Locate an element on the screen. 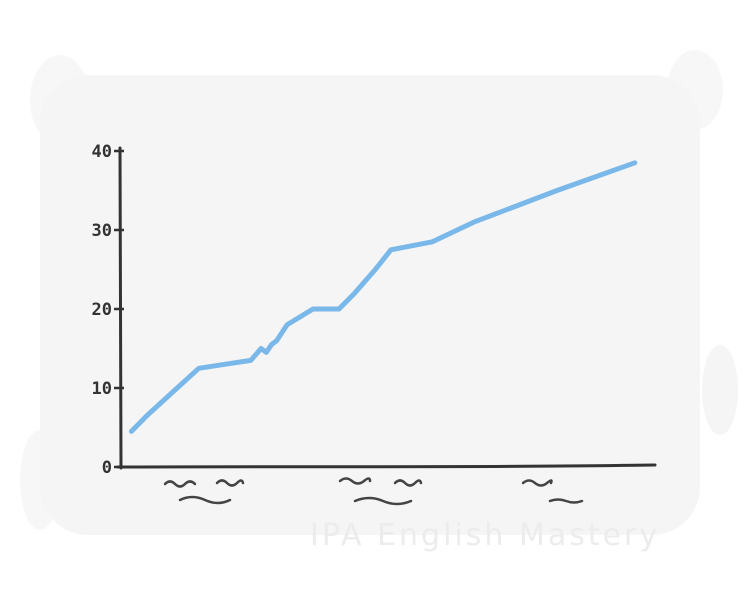 The image size is (750, 600). y-tick-label: 20 is located at coordinates (102, 310).